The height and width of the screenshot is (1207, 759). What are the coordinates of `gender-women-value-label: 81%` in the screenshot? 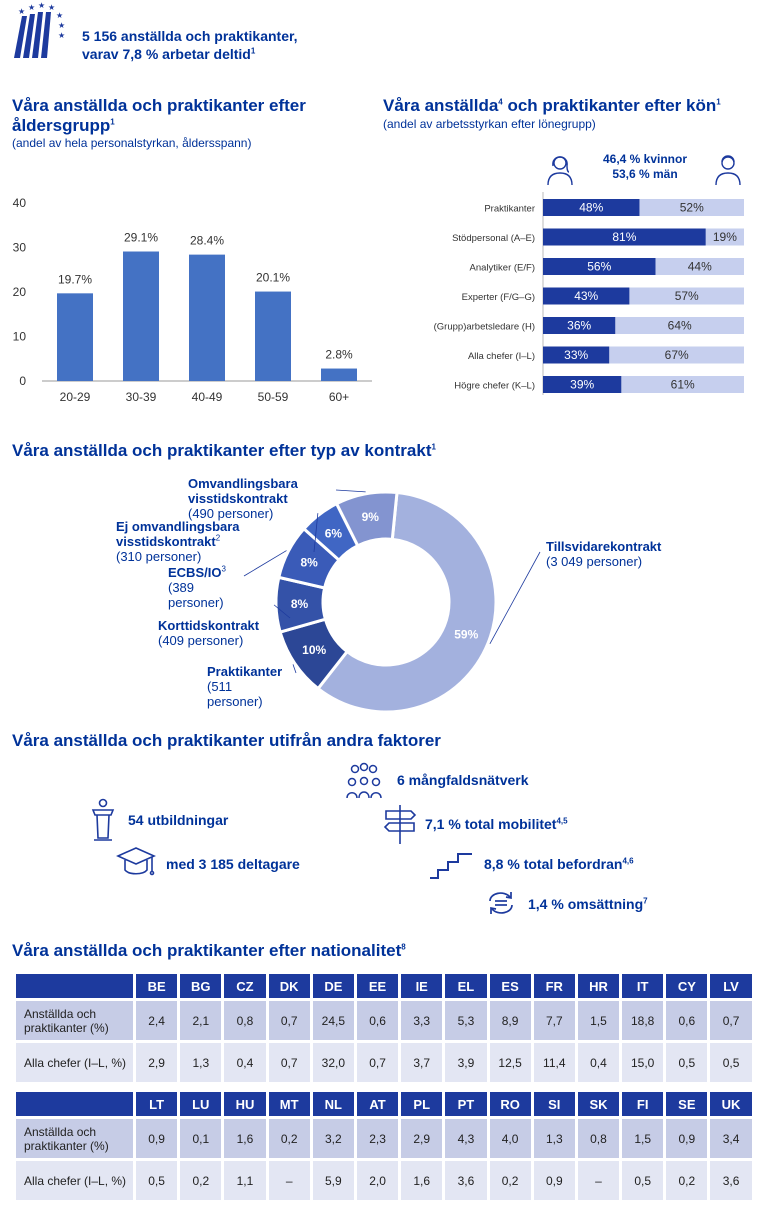 It's located at (624, 237).